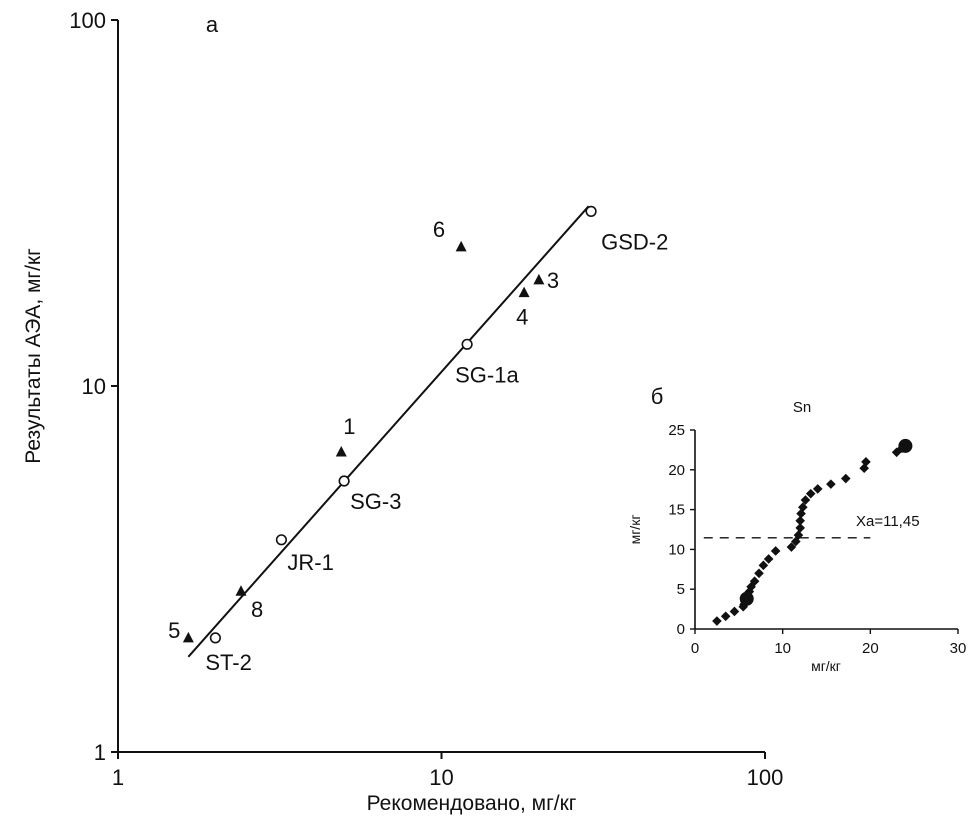  What do you see at coordinates (257, 609) in the screenshot?
I see `point-8-label: 8` at bounding box center [257, 609].